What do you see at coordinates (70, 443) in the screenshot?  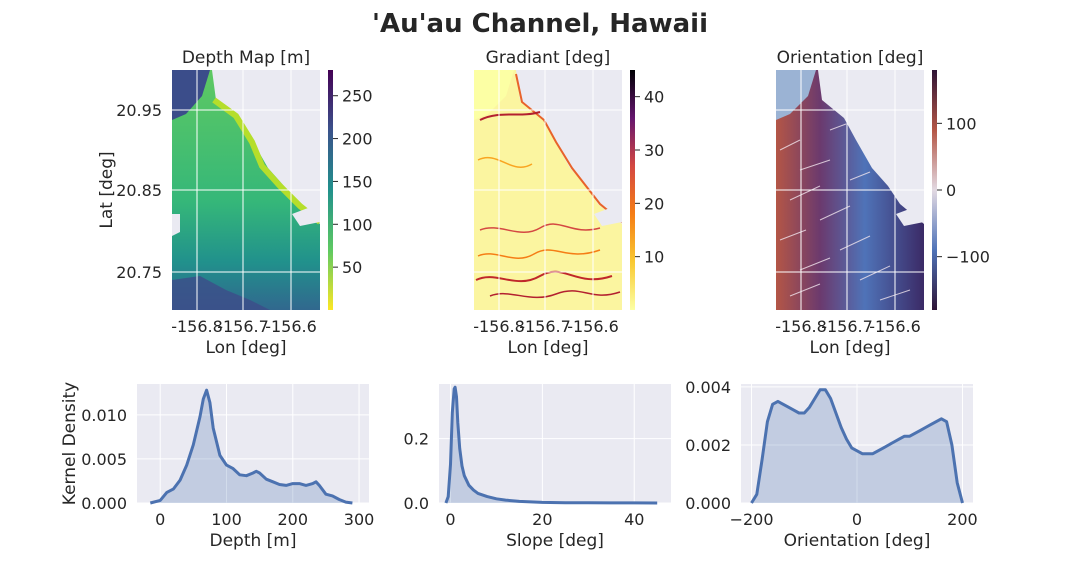 I see `kde-ylabel: Kernel Density` at bounding box center [70, 443].